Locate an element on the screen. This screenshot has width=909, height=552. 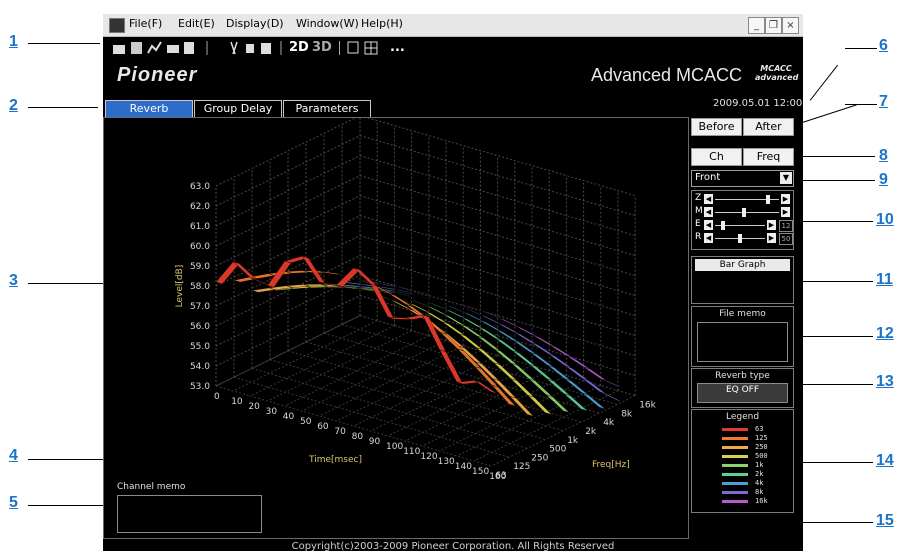
x-tick-label: 0 is located at coordinates (217, 397).